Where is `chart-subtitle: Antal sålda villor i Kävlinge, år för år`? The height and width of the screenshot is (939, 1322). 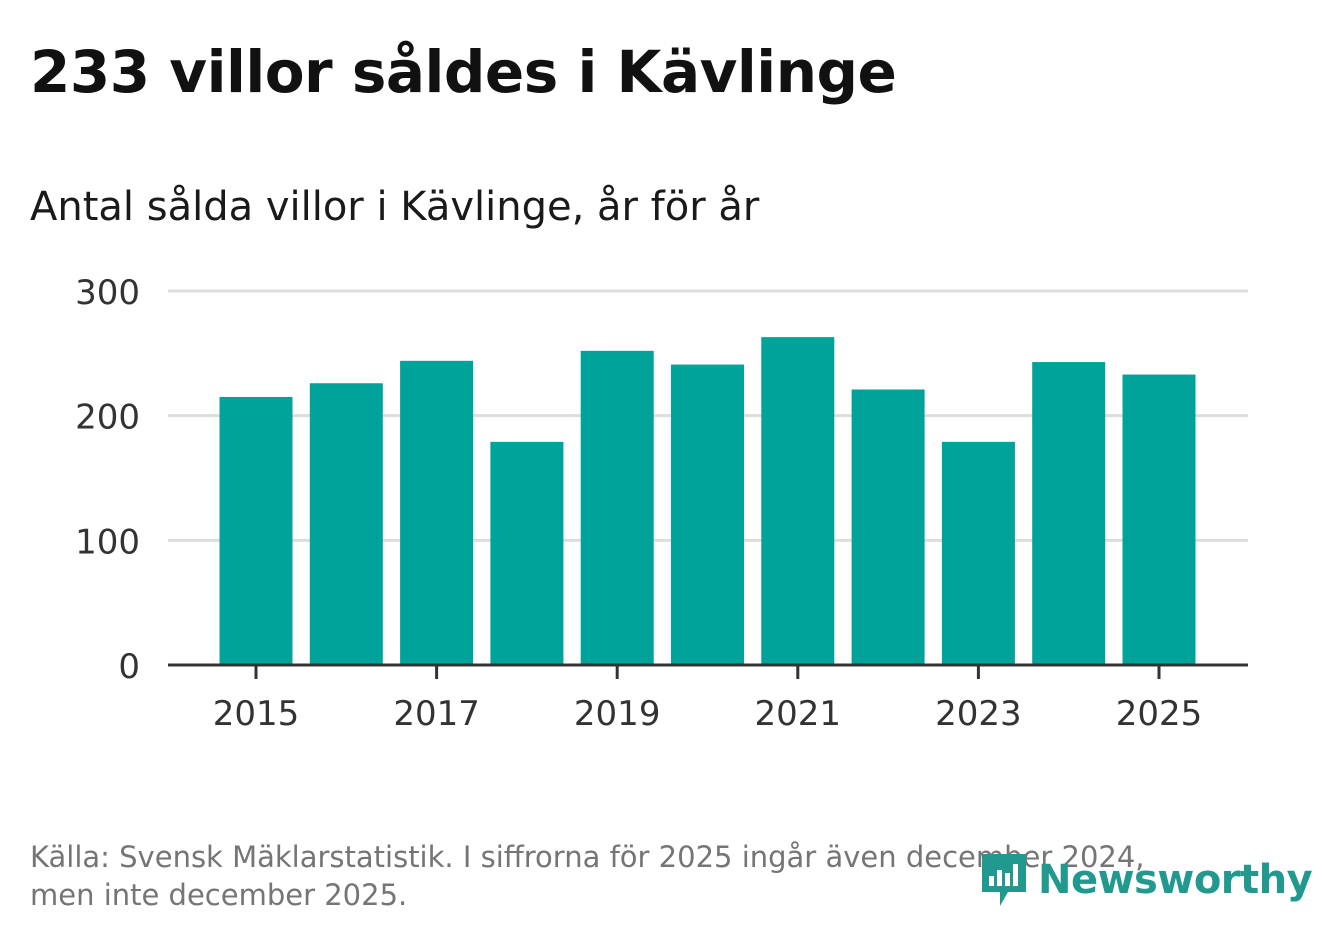
chart-subtitle: Antal sålda villor i Kävlinge, år för år is located at coordinates (395, 207).